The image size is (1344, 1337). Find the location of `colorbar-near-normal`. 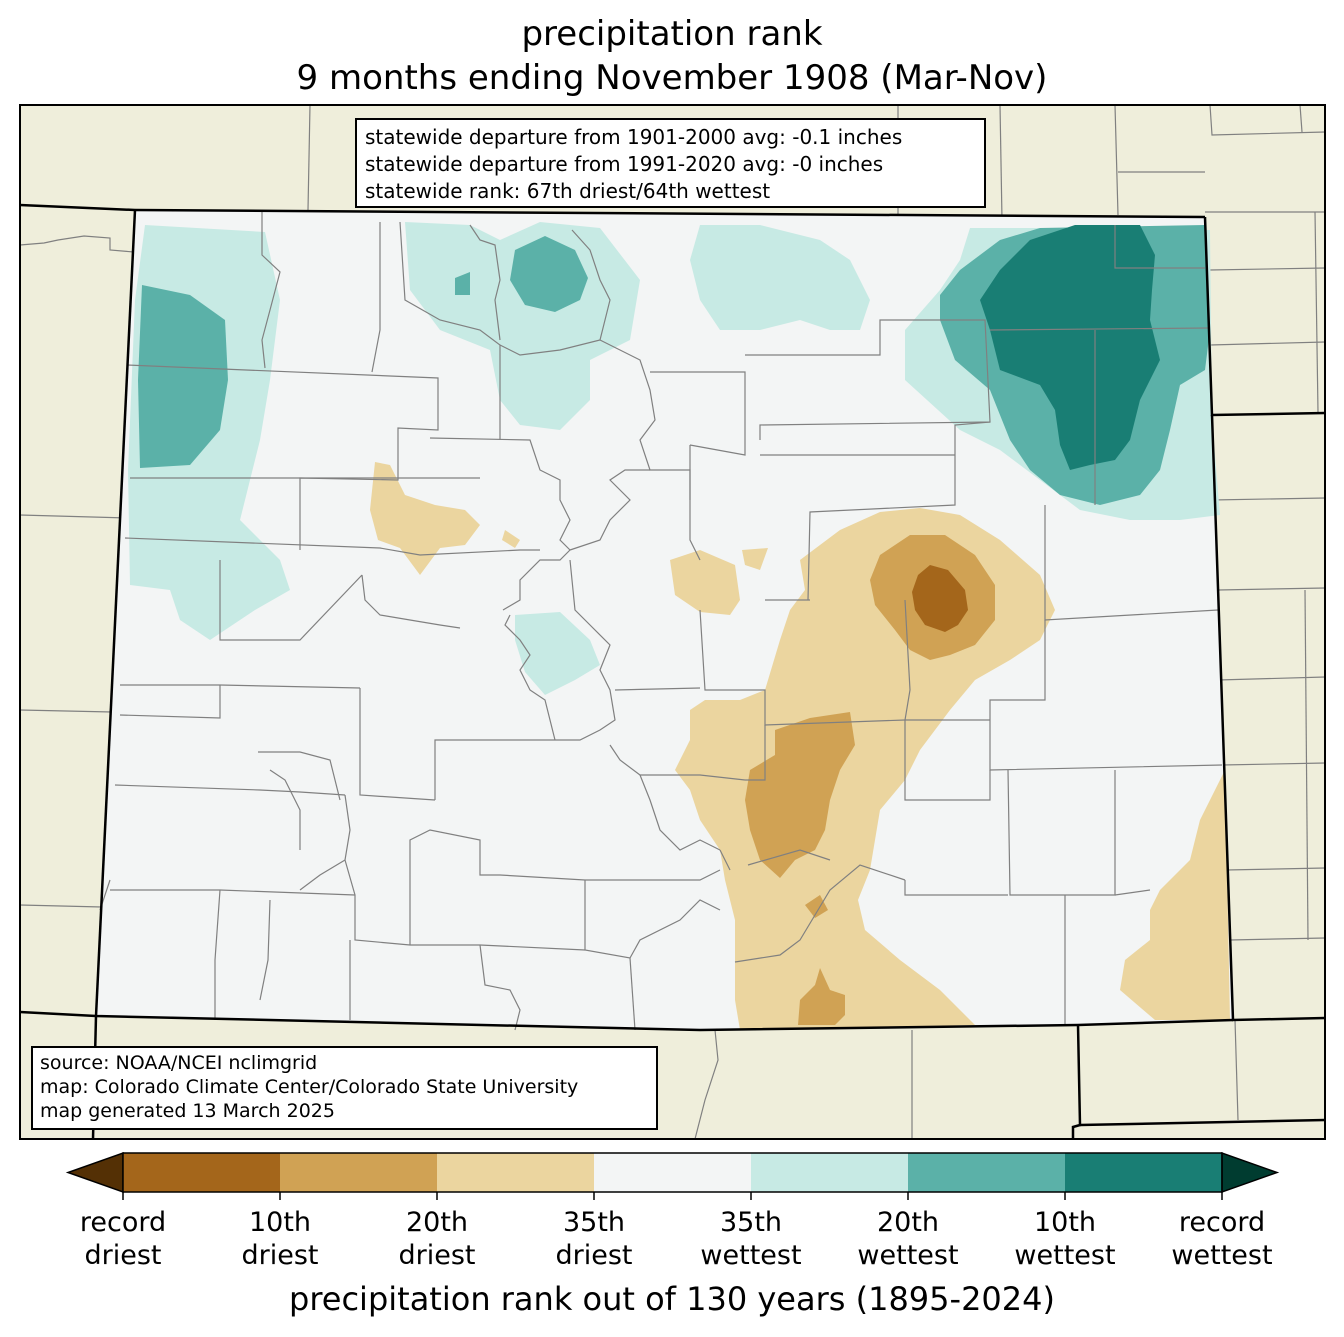

colorbar-near-normal is located at coordinates (672, 1172).